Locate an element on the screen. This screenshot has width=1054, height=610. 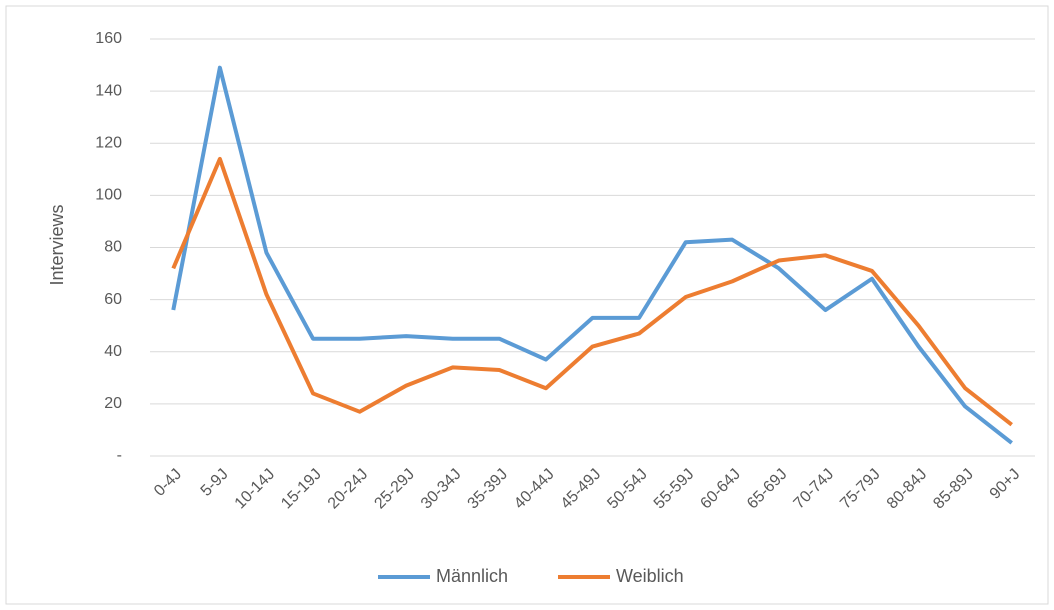
y-tick-label: 160 is located at coordinates (108, 38).